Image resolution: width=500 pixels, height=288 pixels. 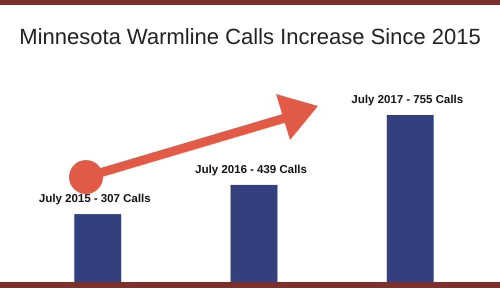 What do you see at coordinates (282, 170) in the screenshot?
I see `data-label: 439 Calls` at bounding box center [282, 170].